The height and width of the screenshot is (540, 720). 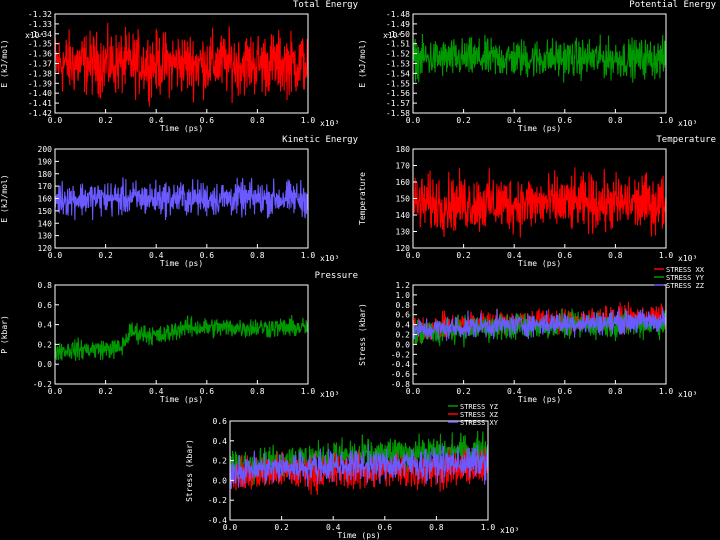 What do you see at coordinates (336, 276) in the screenshot?
I see `chart-title: Pressure` at bounding box center [336, 276].